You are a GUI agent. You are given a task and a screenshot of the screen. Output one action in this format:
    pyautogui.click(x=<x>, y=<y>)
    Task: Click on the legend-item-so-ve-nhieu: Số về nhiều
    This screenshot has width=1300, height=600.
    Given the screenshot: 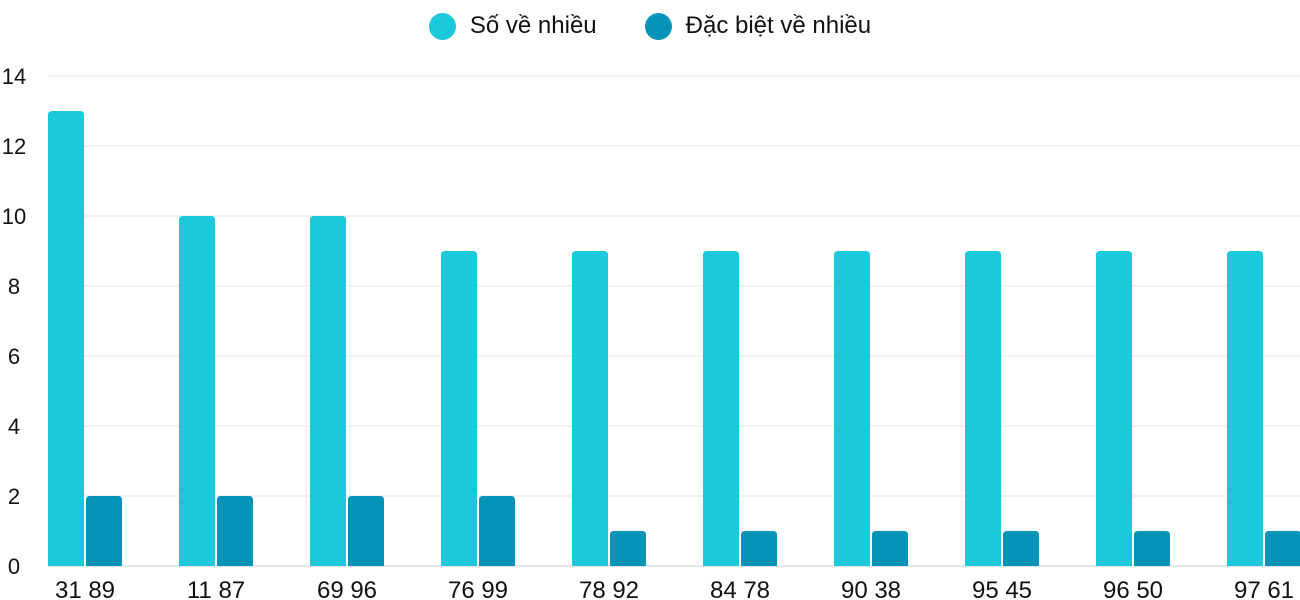 What is the action you would take?
    pyautogui.click(x=512, y=26)
    